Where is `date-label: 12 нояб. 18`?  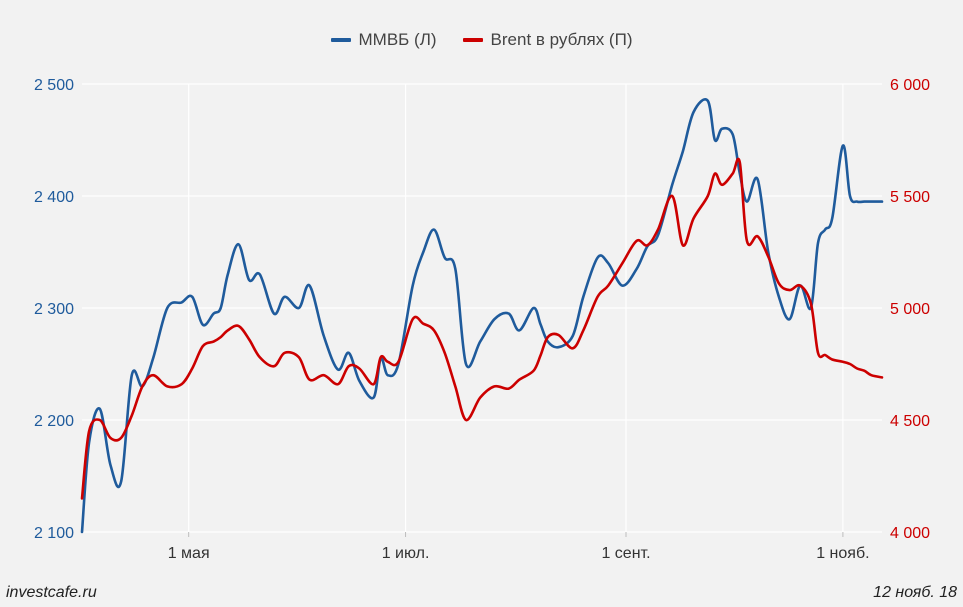 date-label: 12 нояб. 18 is located at coordinates (915, 592).